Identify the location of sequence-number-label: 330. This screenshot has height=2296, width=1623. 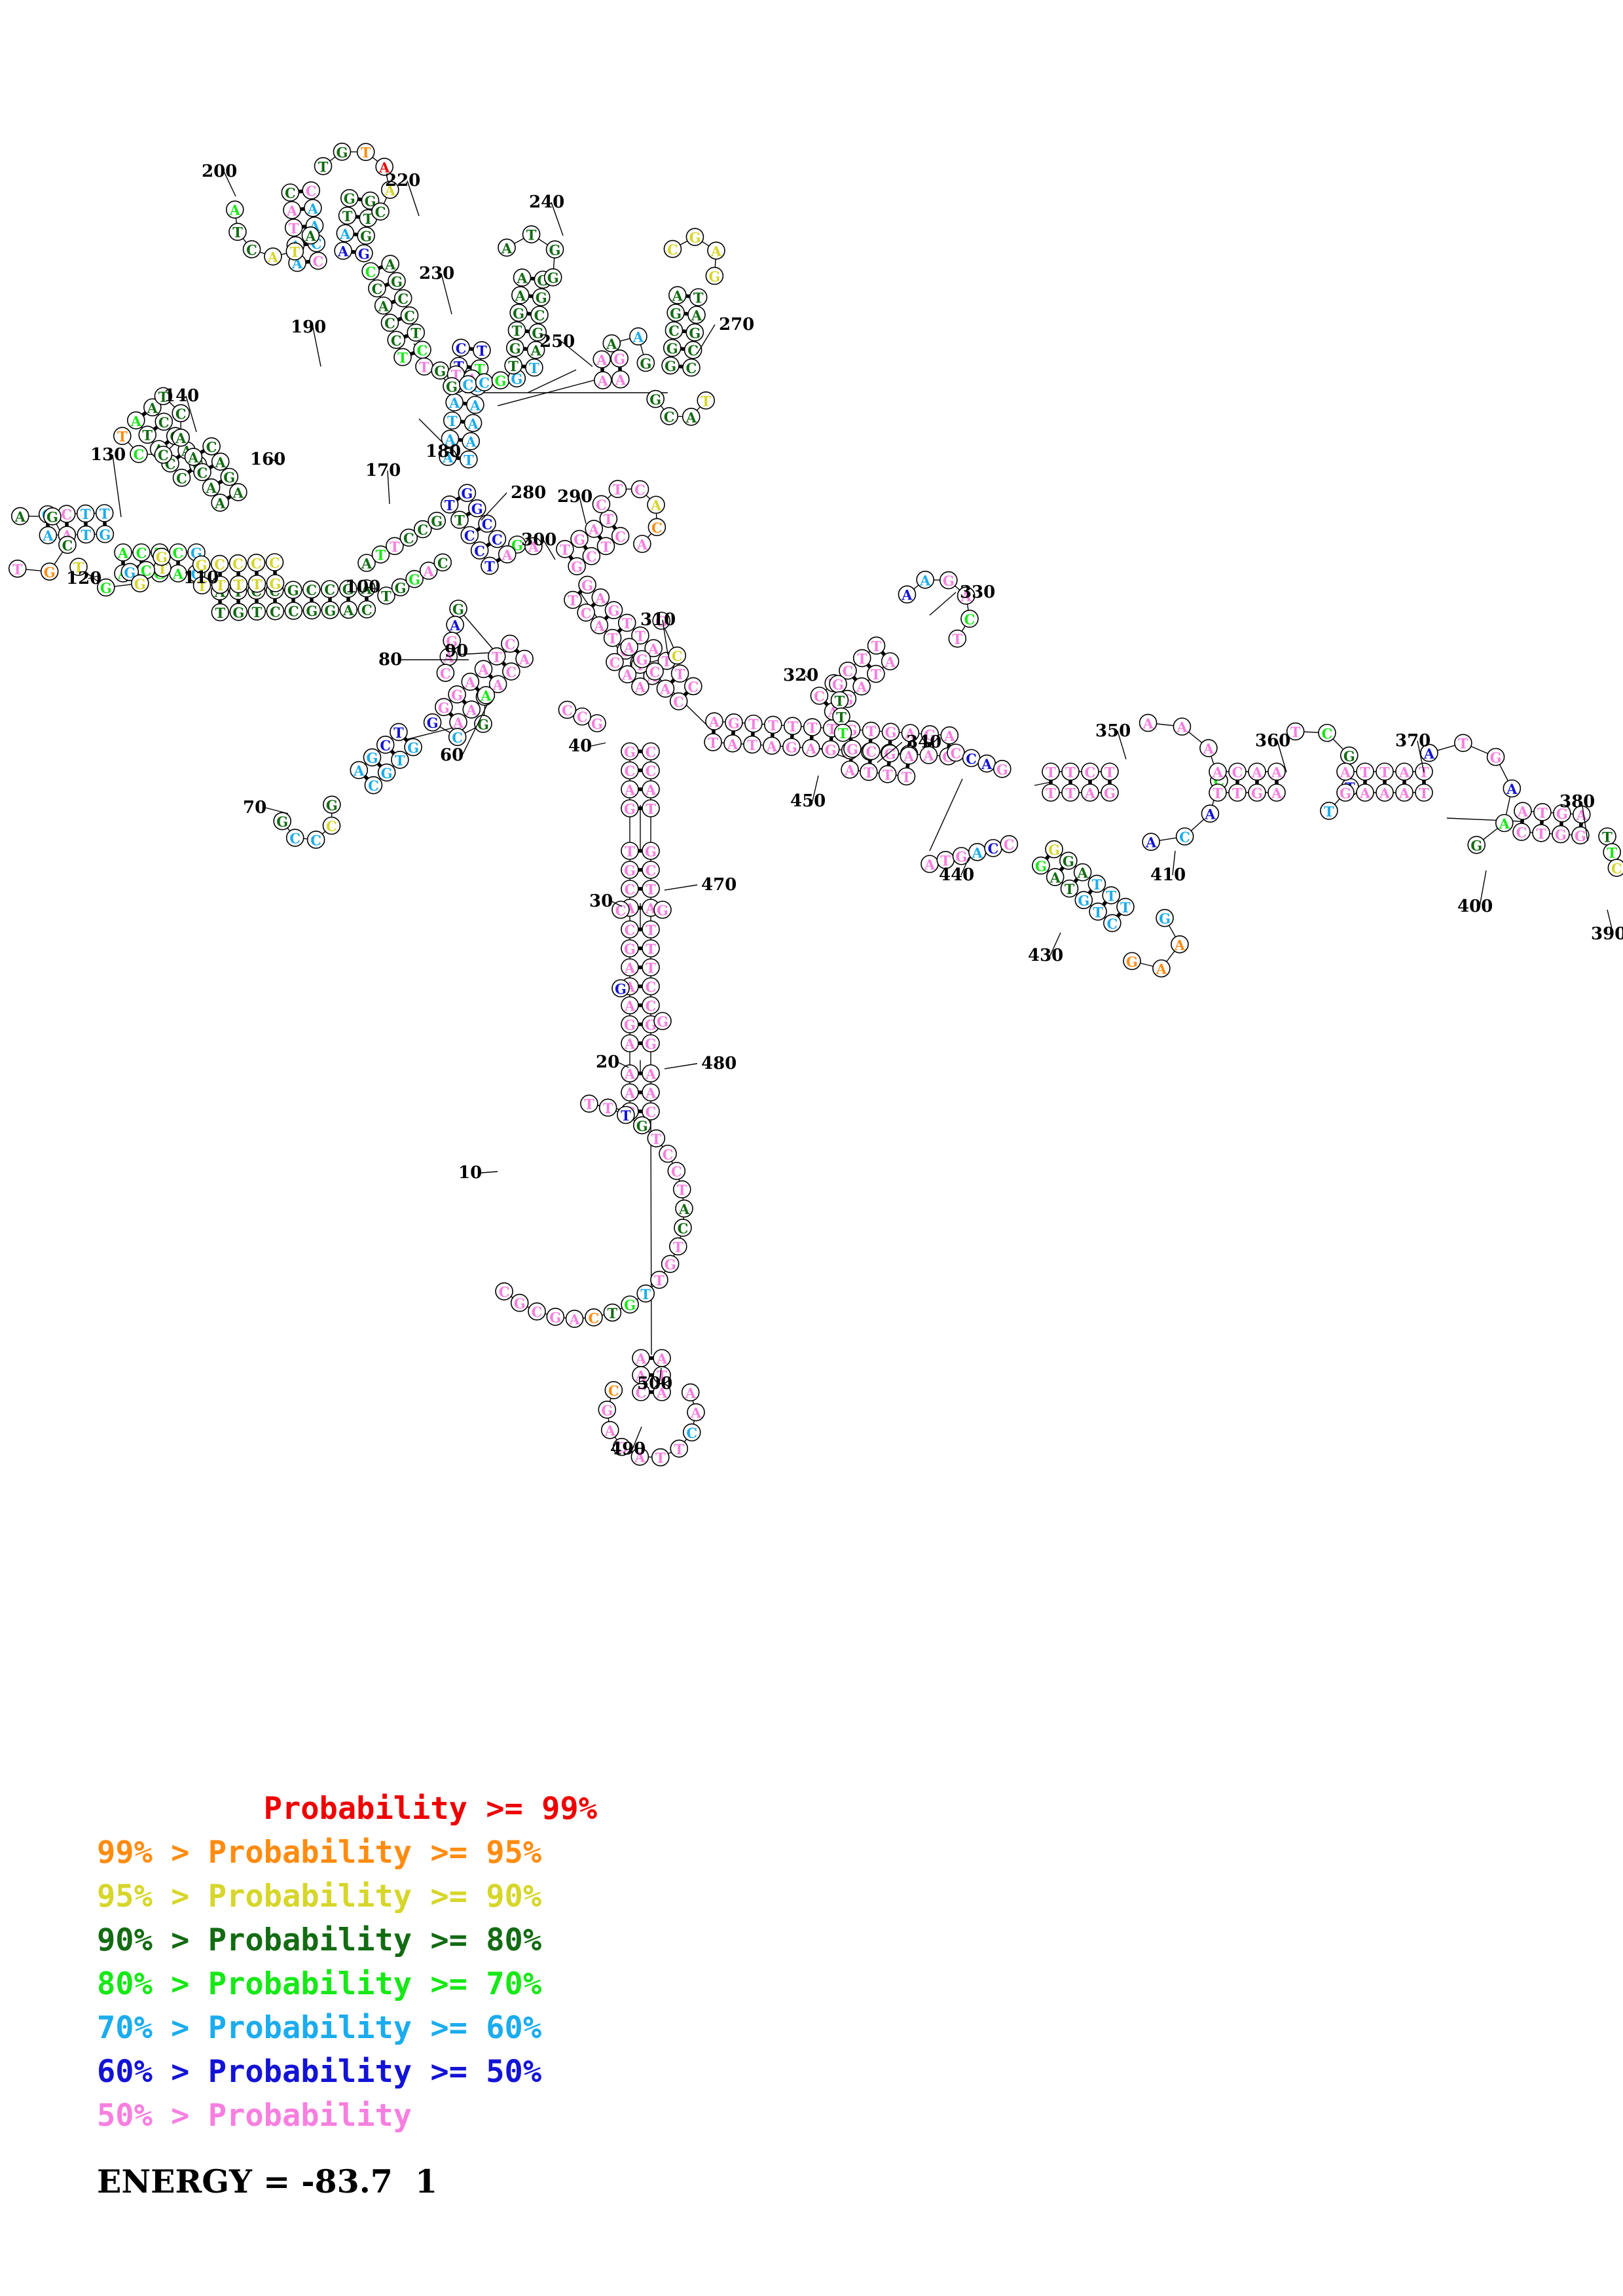
(977, 592).